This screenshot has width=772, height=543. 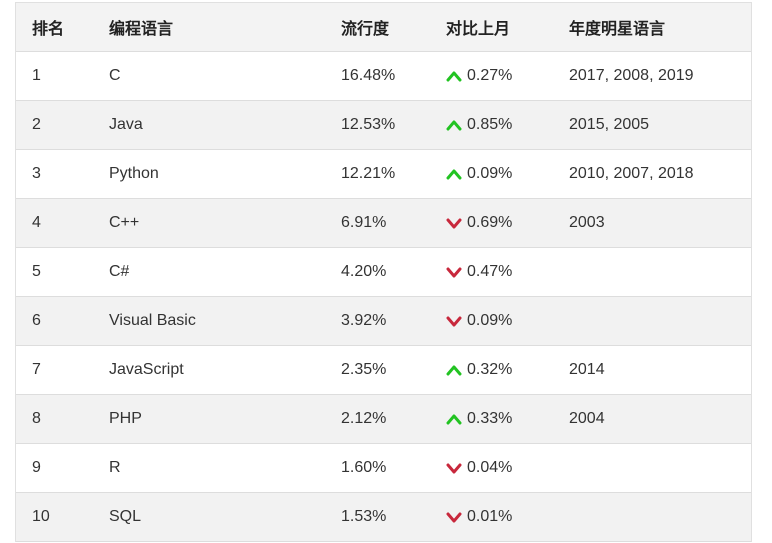 What do you see at coordinates (125, 516) in the screenshot?
I see `language-cell: SQL` at bounding box center [125, 516].